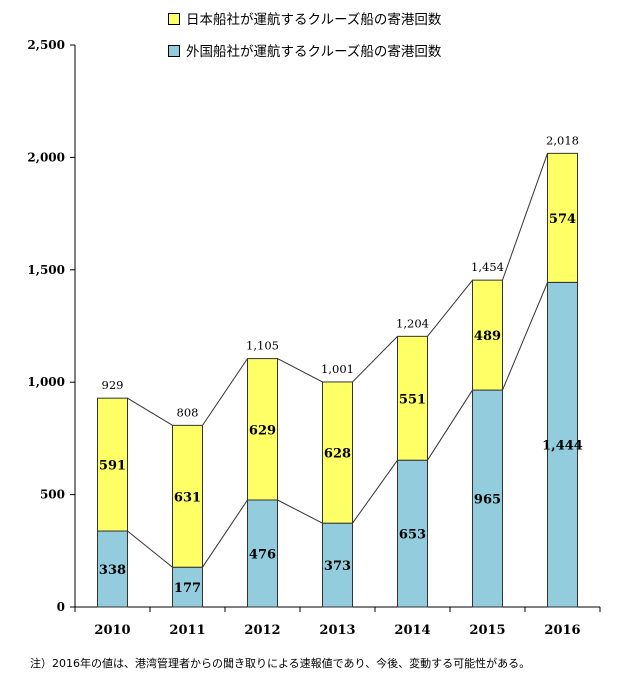 The width and height of the screenshot is (627, 682). I want to click on data-label-foreign: 338, so click(112, 570).